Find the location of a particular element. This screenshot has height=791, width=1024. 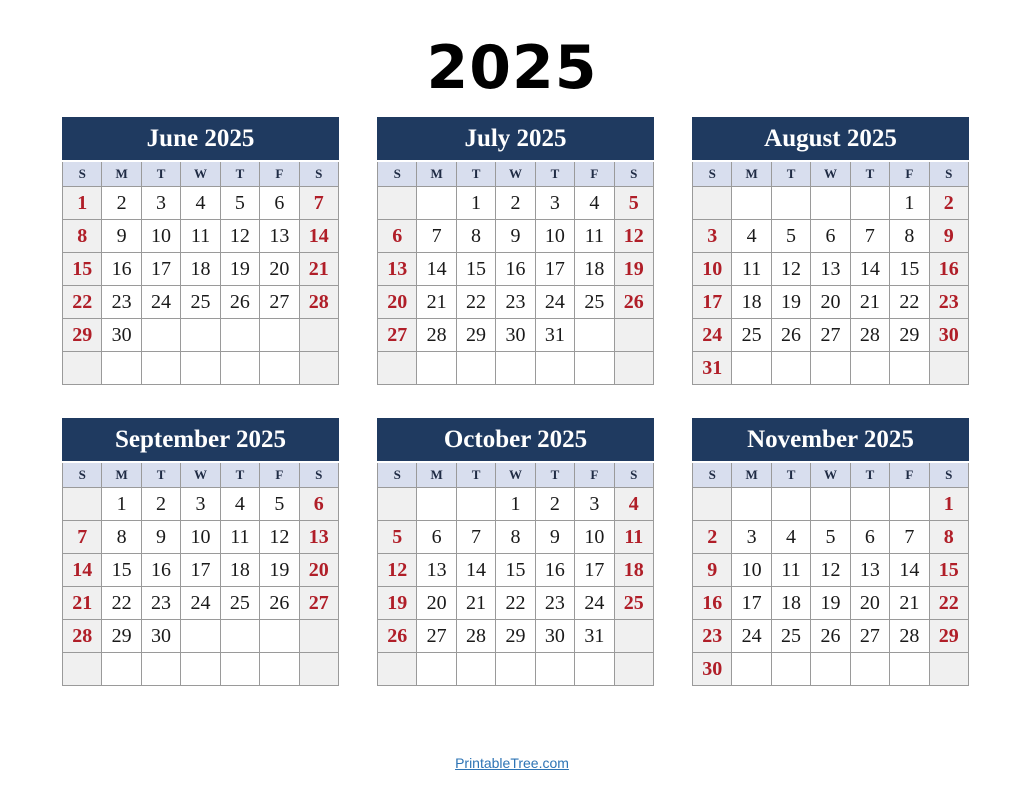

month-title-row: October 2025 is located at coordinates (515, 440).